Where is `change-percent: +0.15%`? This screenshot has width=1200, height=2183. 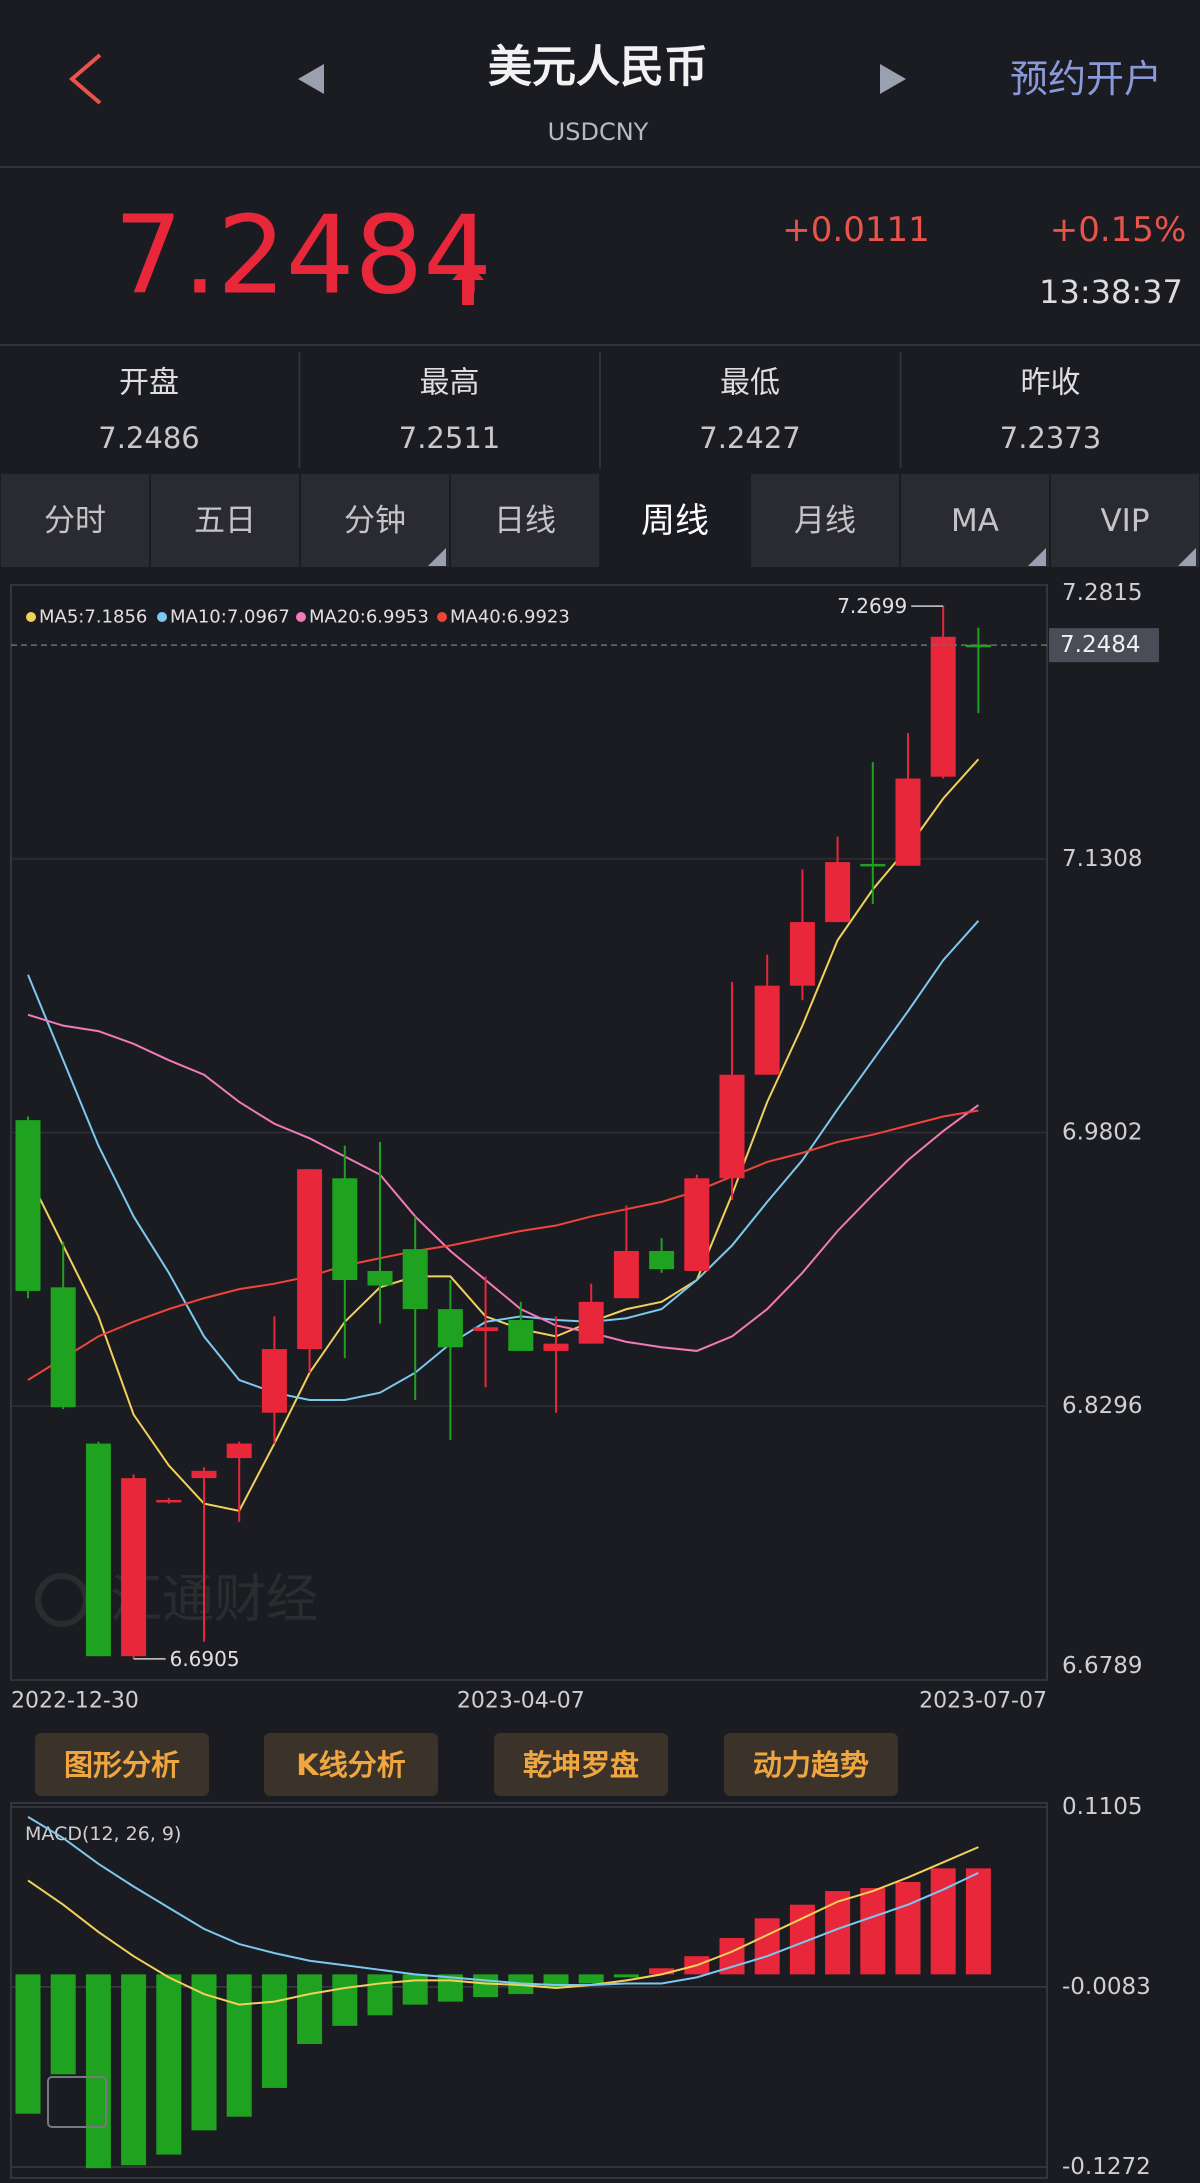 change-percent: +0.15% is located at coordinates (1118, 230).